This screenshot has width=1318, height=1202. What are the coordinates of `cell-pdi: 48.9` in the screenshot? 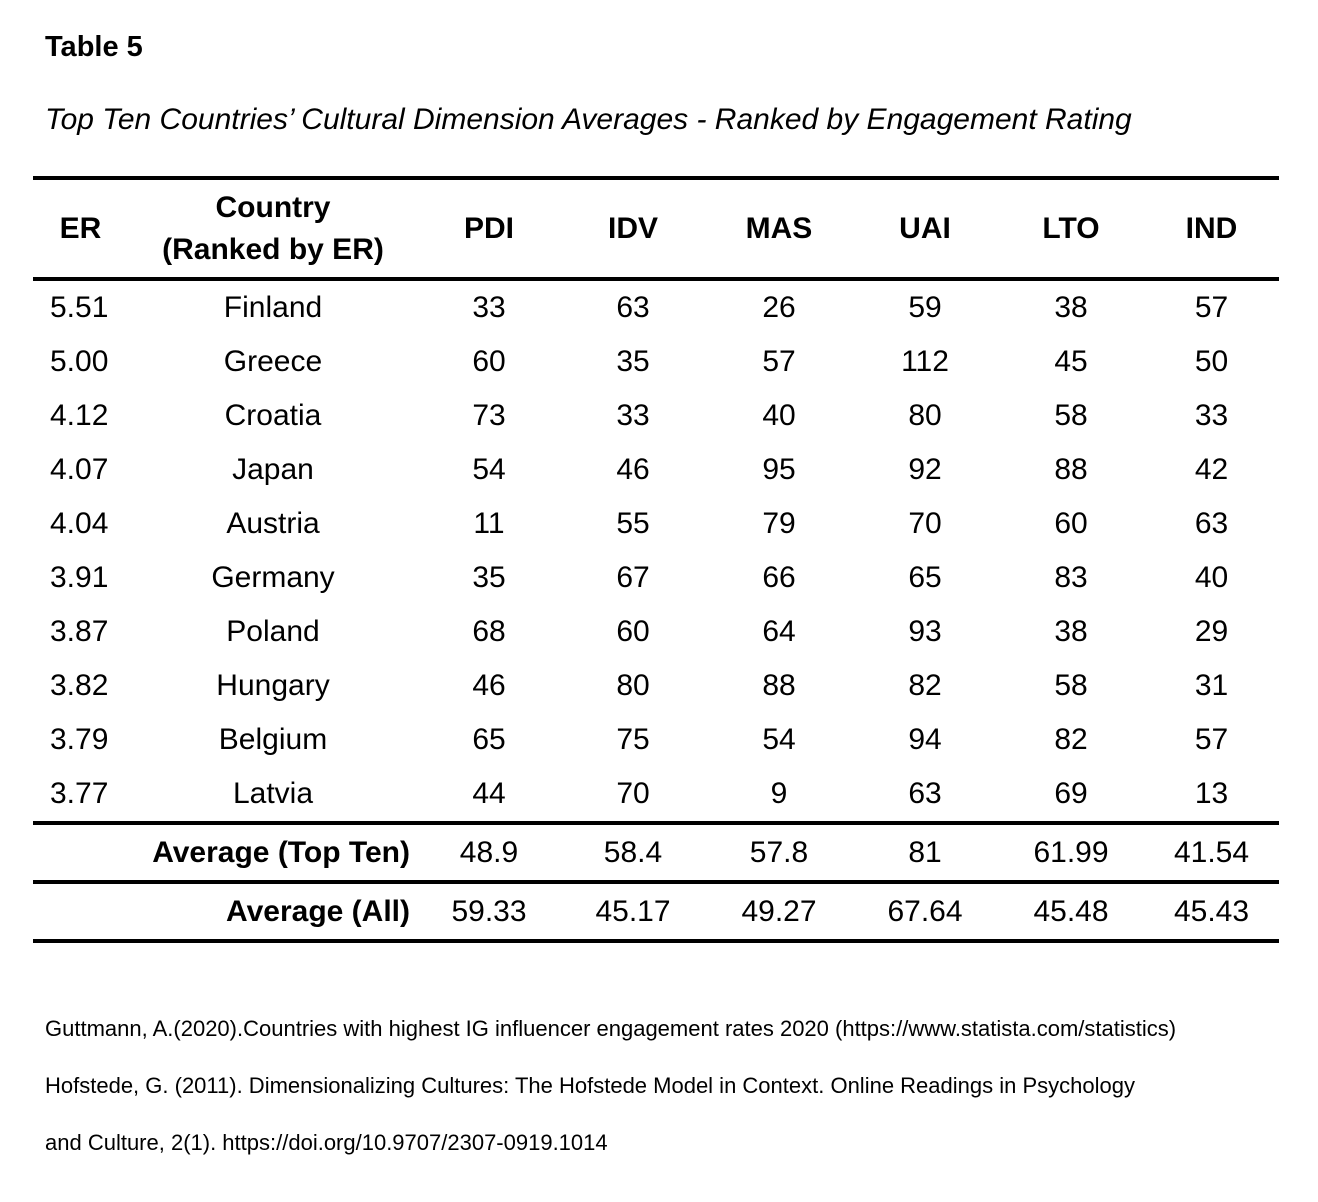 It's located at (489, 851).